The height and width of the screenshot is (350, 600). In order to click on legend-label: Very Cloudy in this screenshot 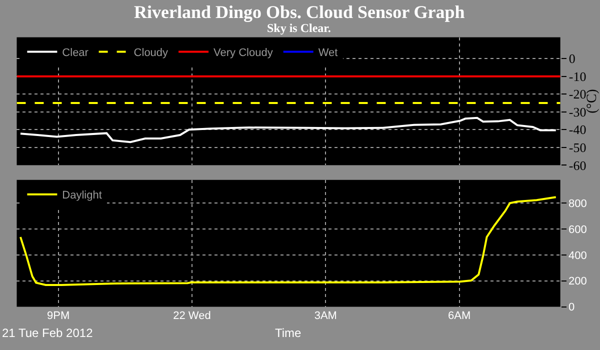, I will do `click(244, 53)`.